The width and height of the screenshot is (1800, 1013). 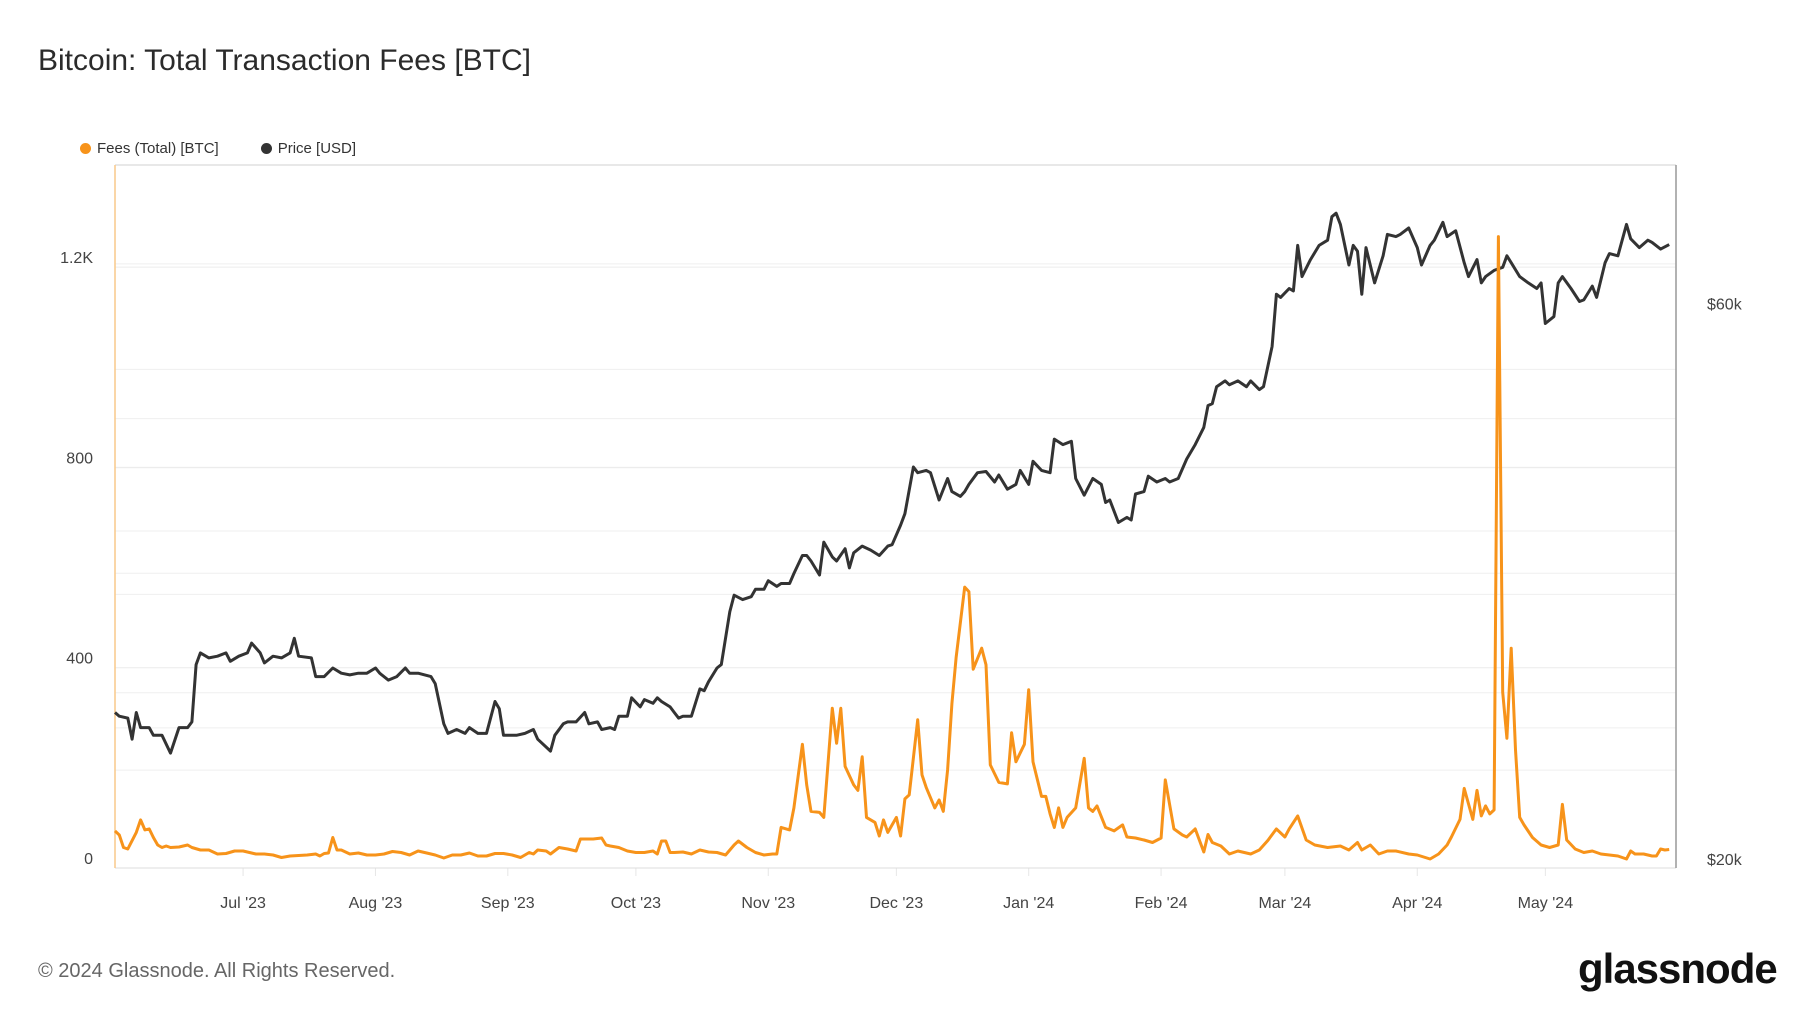 What do you see at coordinates (76, 258) in the screenshot?
I see `left-tick-label: 1.2K` at bounding box center [76, 258].